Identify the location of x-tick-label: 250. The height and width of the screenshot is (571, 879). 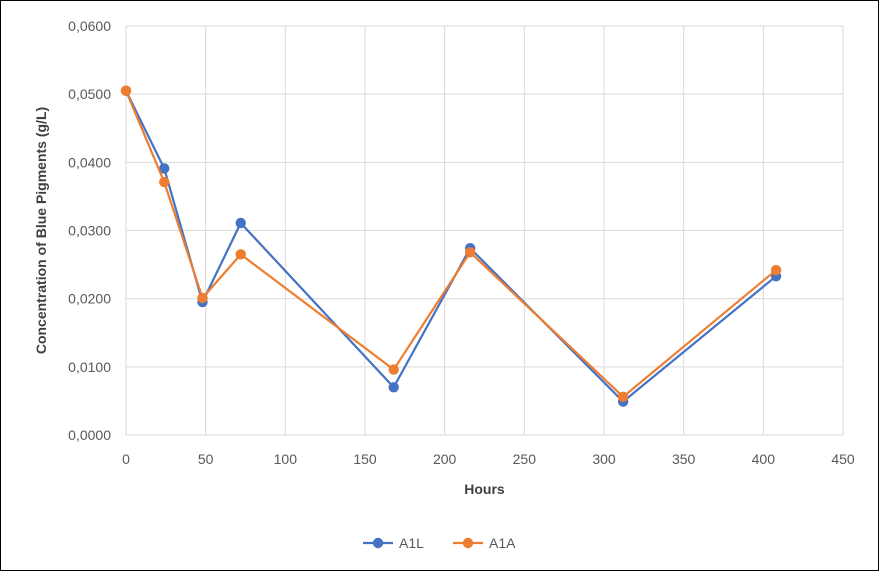
(525, 459).